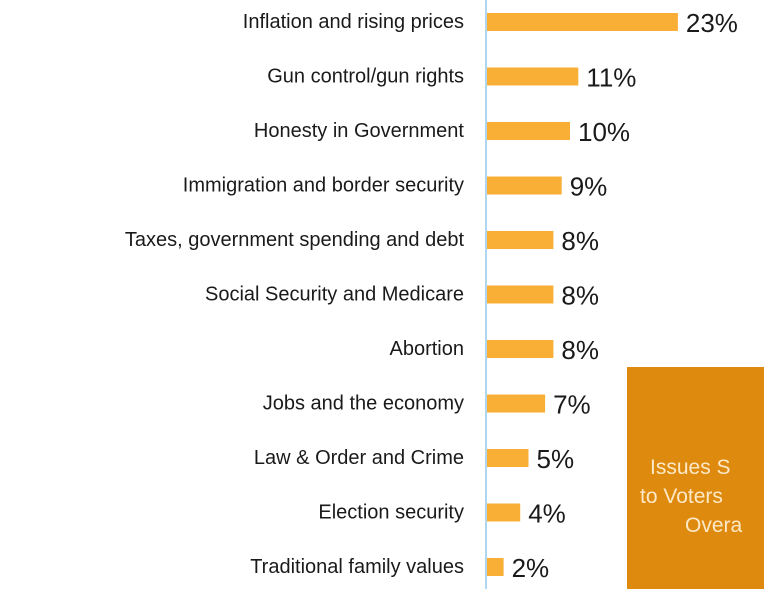 The width and height of the screenshot is (764, 589). Describe the element at coordinates (580, 296) in the screenshot. I see `value-label-5: 8%` at that location.